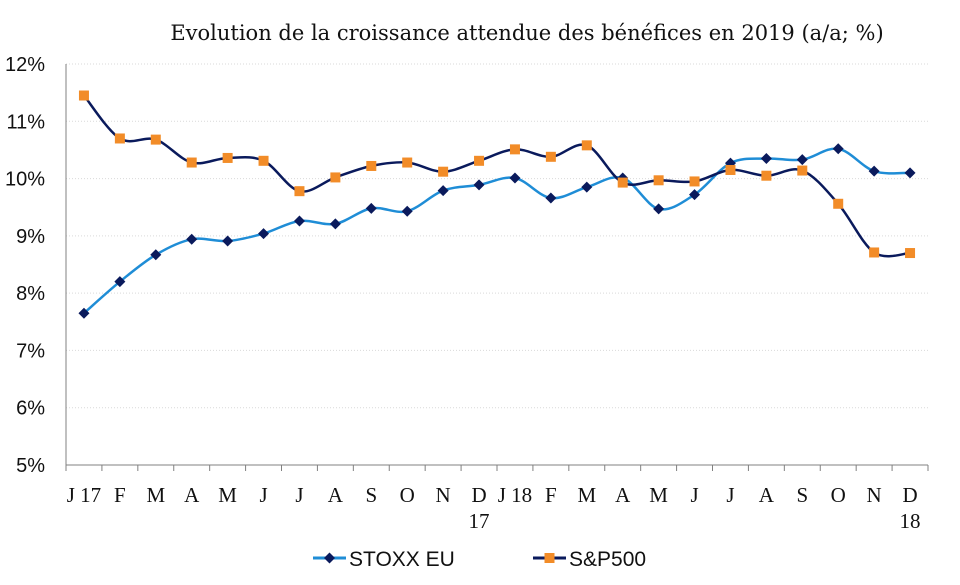 This screenshot has height=585, width=960. I want to click on y-tick-label: 9%, so click(30, 237).